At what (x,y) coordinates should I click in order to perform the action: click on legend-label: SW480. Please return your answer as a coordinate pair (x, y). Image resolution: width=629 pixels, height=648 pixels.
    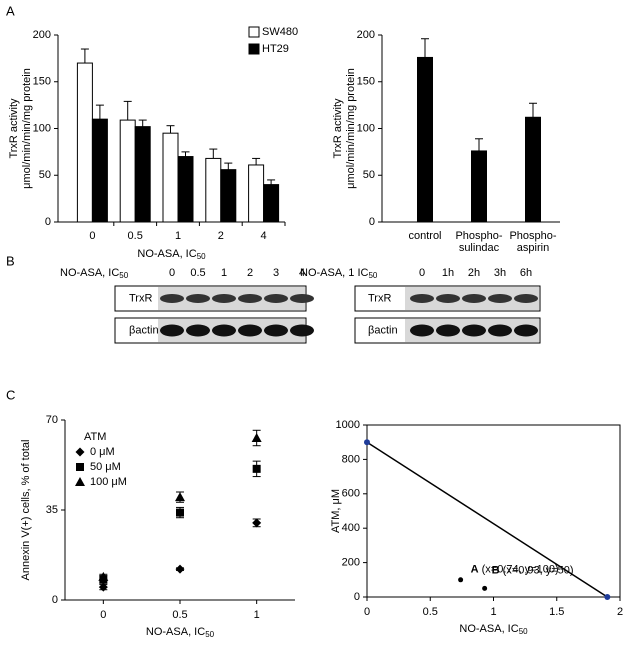
    Looking at the image, I should click on (280, 32).